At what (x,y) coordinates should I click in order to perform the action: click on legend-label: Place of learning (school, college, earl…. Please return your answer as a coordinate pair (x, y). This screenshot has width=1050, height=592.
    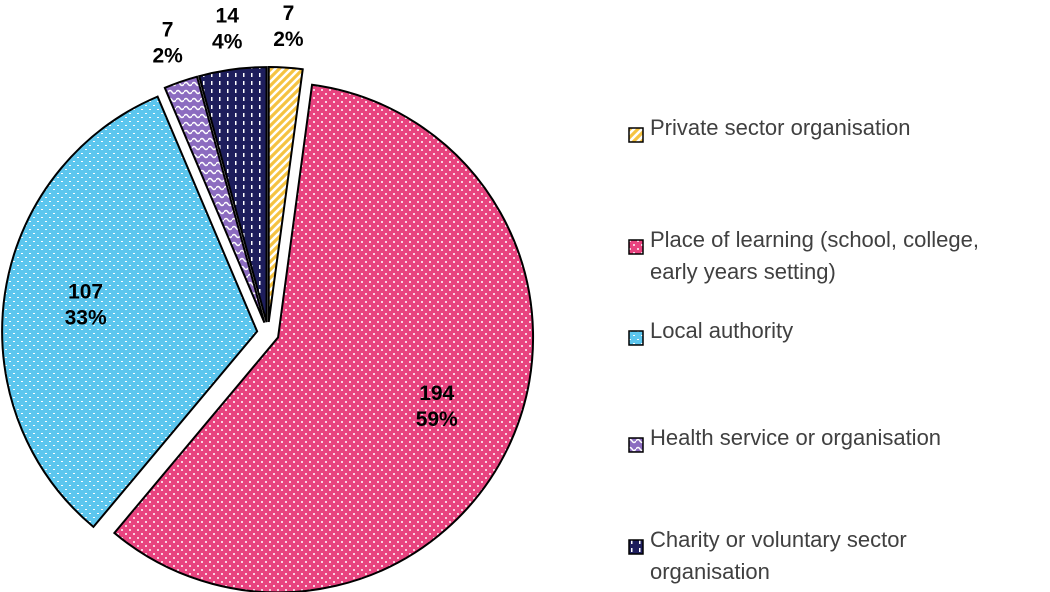
    Looking at the image, I should click on (814, 255).